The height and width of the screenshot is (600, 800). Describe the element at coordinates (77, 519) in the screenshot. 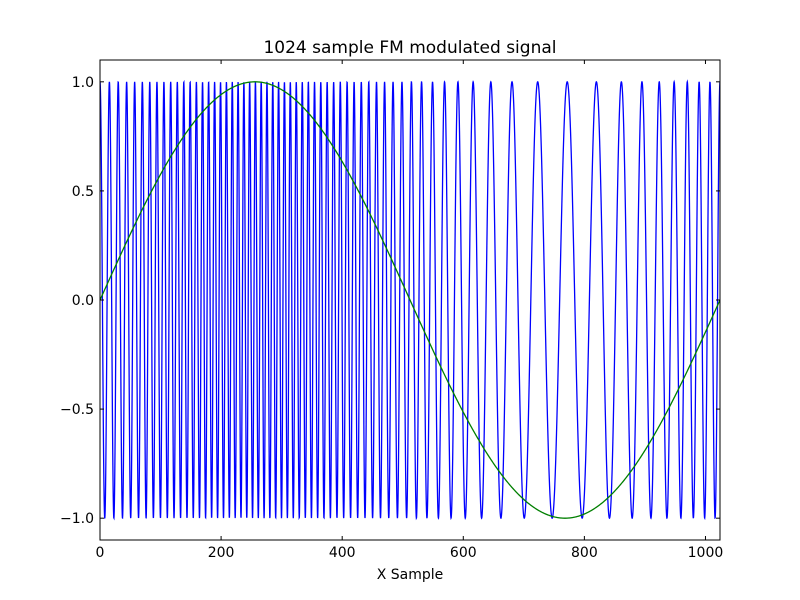

I see `y-tick-label: −1.0` at that location.